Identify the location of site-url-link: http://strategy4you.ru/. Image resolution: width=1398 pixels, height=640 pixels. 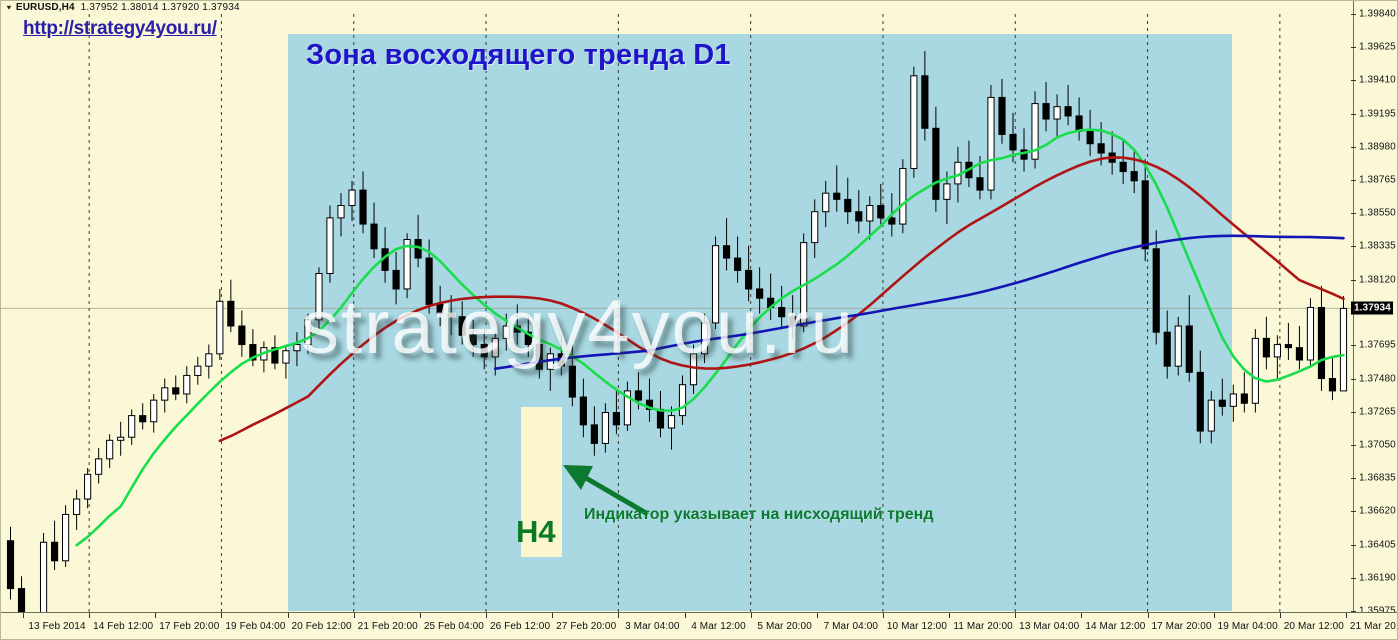
(120, 28).